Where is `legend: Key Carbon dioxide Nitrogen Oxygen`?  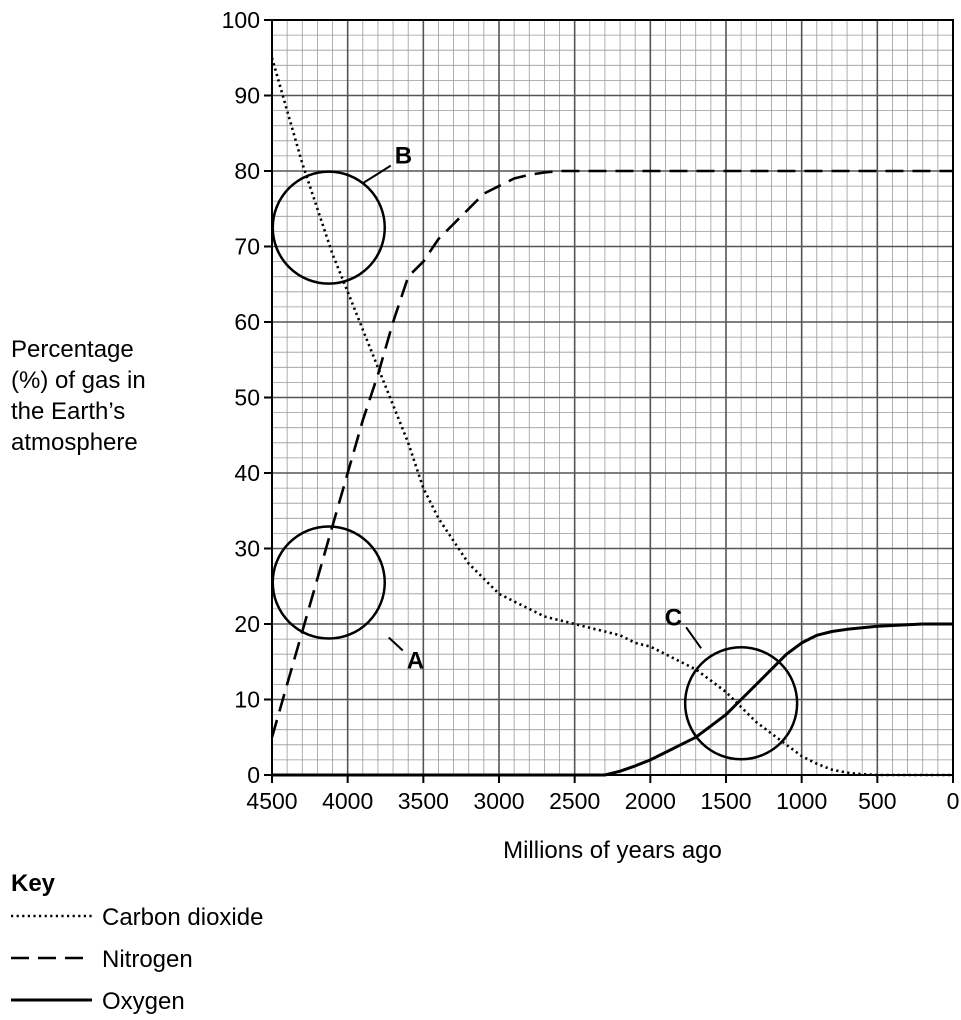 legend: Key Carbon dioxide Nitrogen Oxygen is located at coordinates (137, 942).